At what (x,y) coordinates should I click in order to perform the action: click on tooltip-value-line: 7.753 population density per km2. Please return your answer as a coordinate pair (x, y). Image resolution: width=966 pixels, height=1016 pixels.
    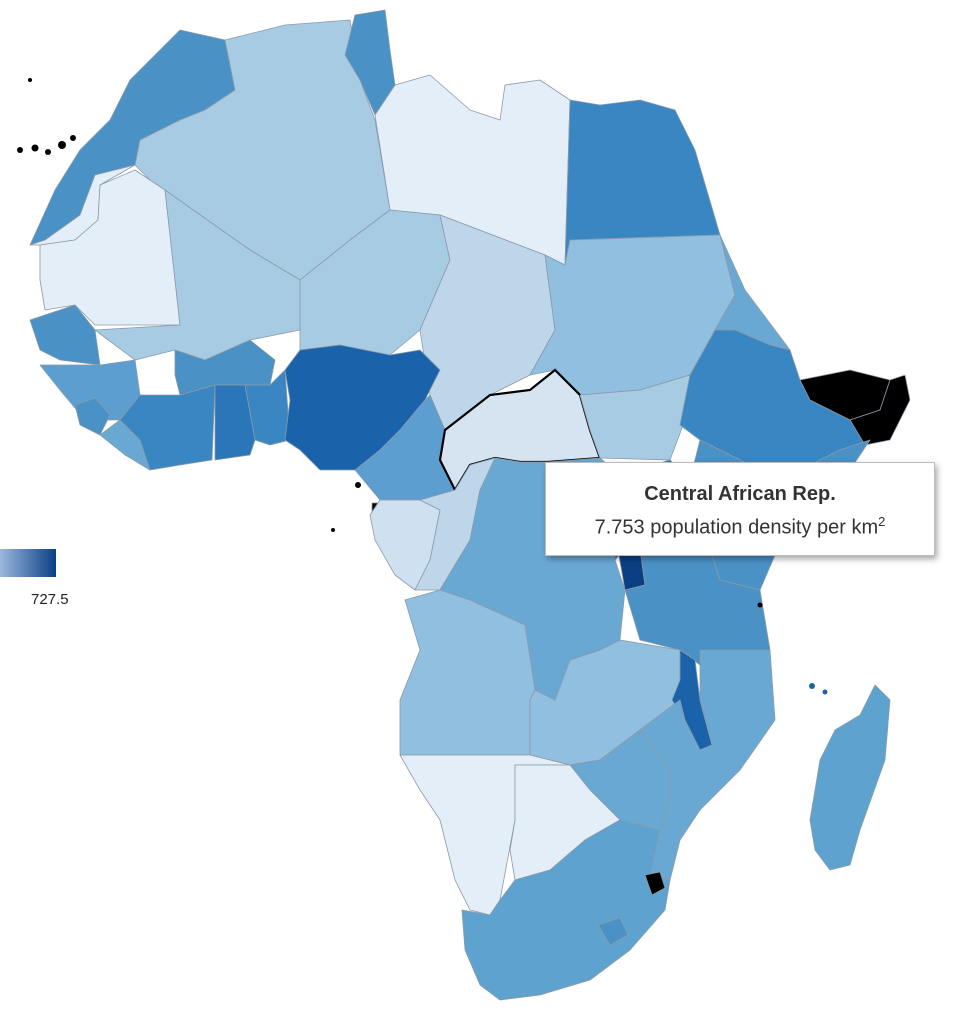
    Looking at the image, I should click on (740, 527).